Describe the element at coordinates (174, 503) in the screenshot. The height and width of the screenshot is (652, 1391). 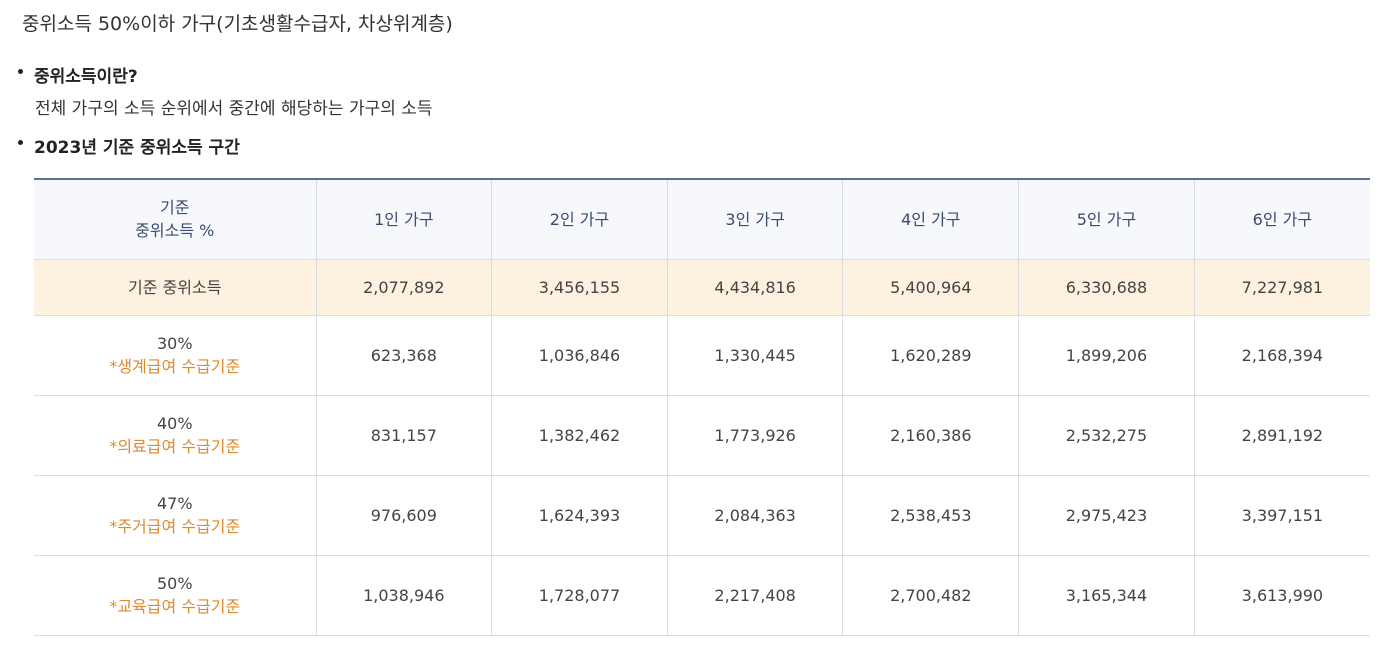
I see `row-percent: 47%` at that location.